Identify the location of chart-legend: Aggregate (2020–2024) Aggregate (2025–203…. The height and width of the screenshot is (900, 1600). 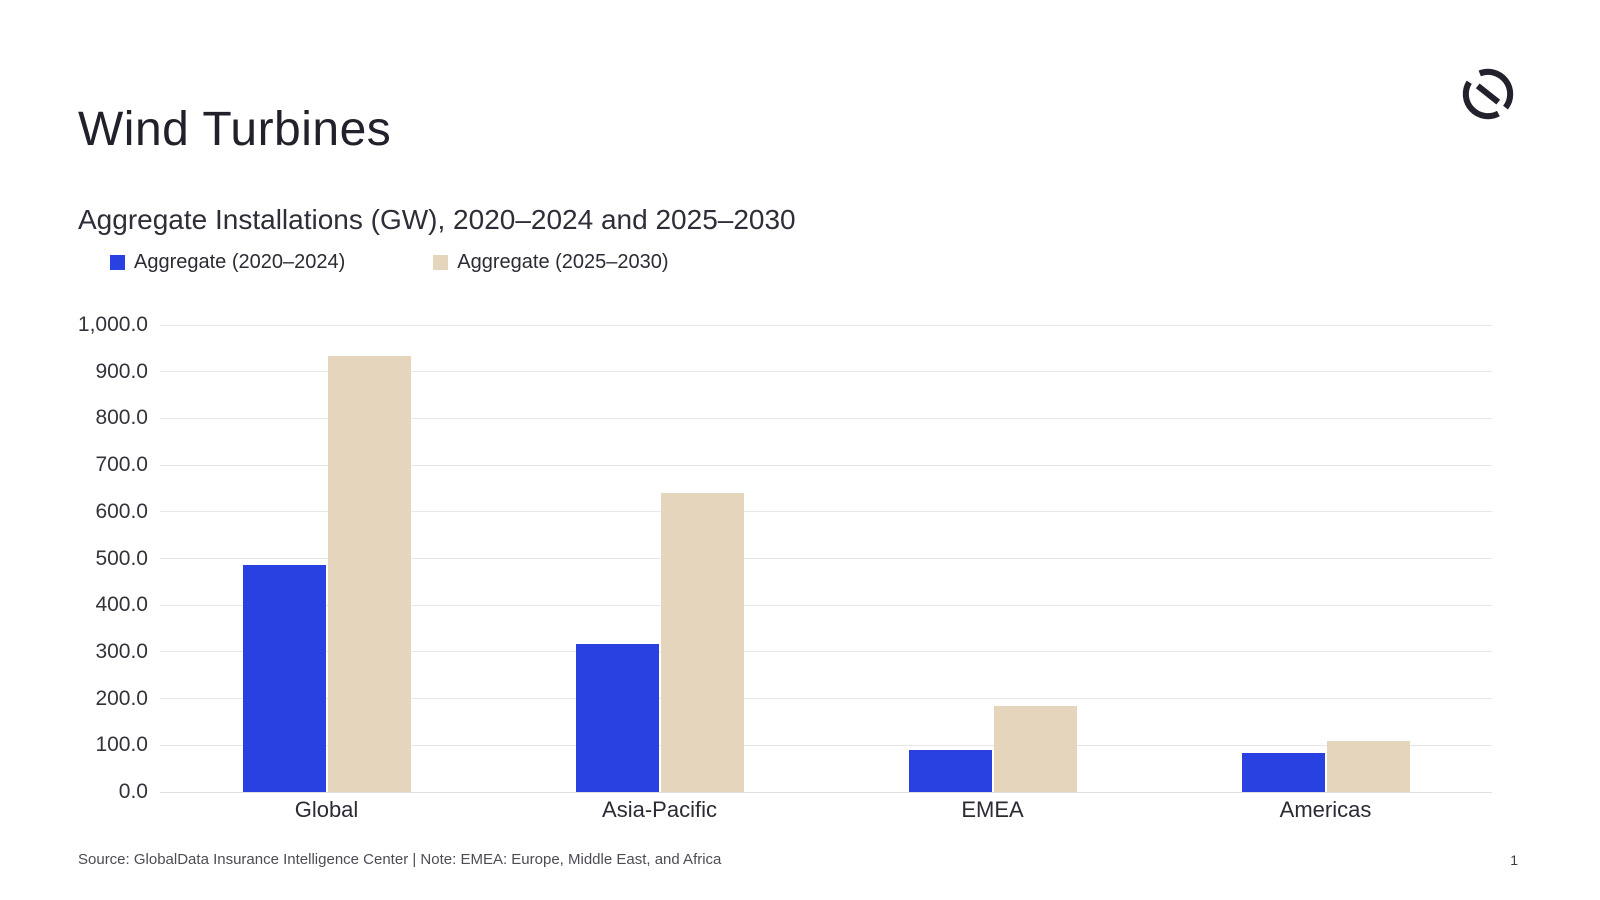
(389, 262).